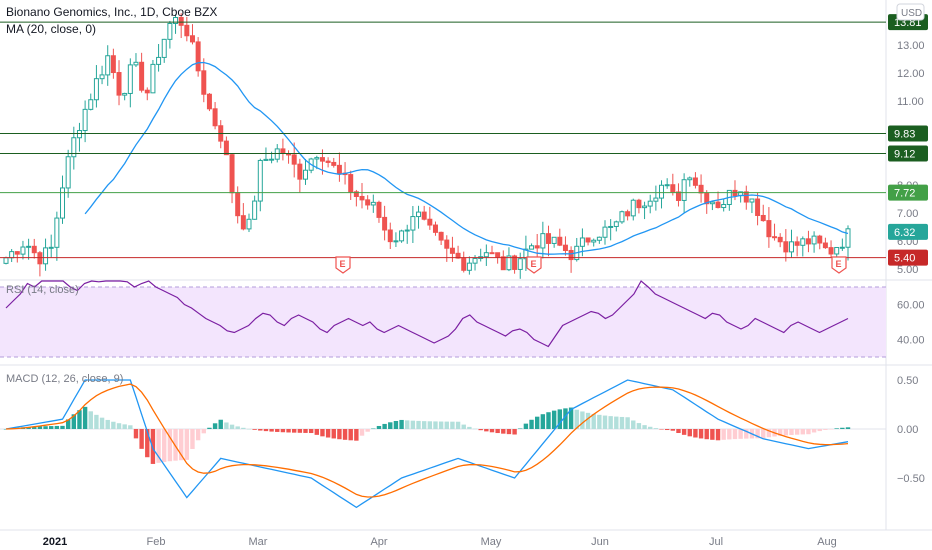 The image size is (932, 550). What do you see at coordinates (378, 542) in the screenshot?
I see `time-axis-label: Apr` at bounding box center [378, 542].